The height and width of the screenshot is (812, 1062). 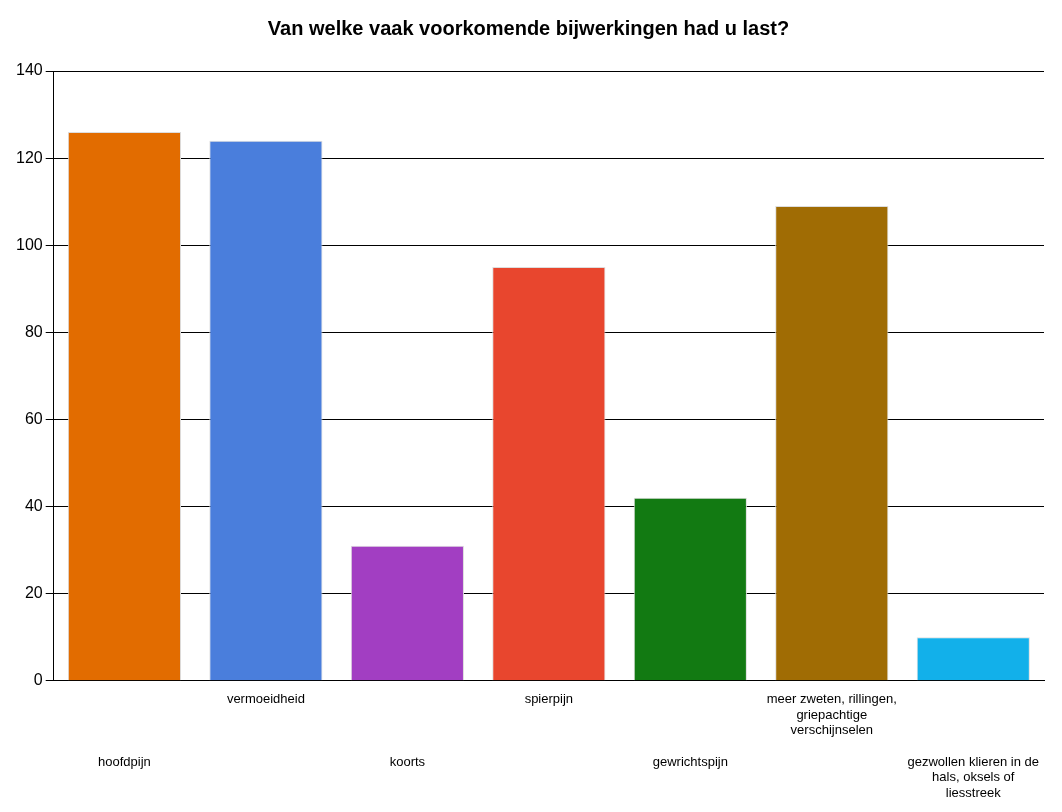 What do you see at coordinates (33, 418) in the screenshot?
I see `y-tick-label: 60` at bounding box center [33, 418].